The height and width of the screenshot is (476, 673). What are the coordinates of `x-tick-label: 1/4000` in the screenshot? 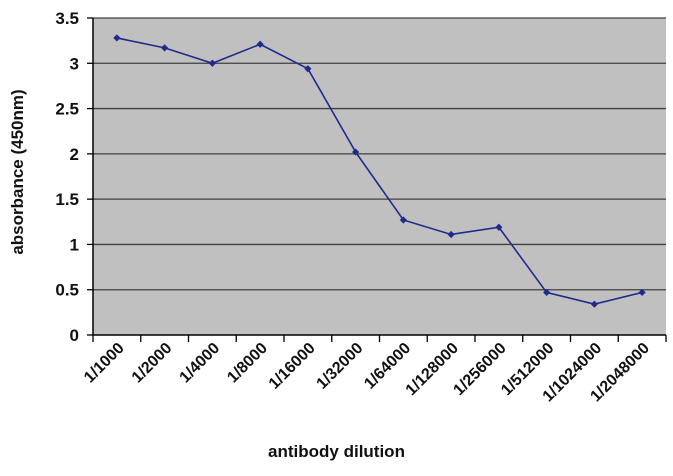 It's located at (200, 363).